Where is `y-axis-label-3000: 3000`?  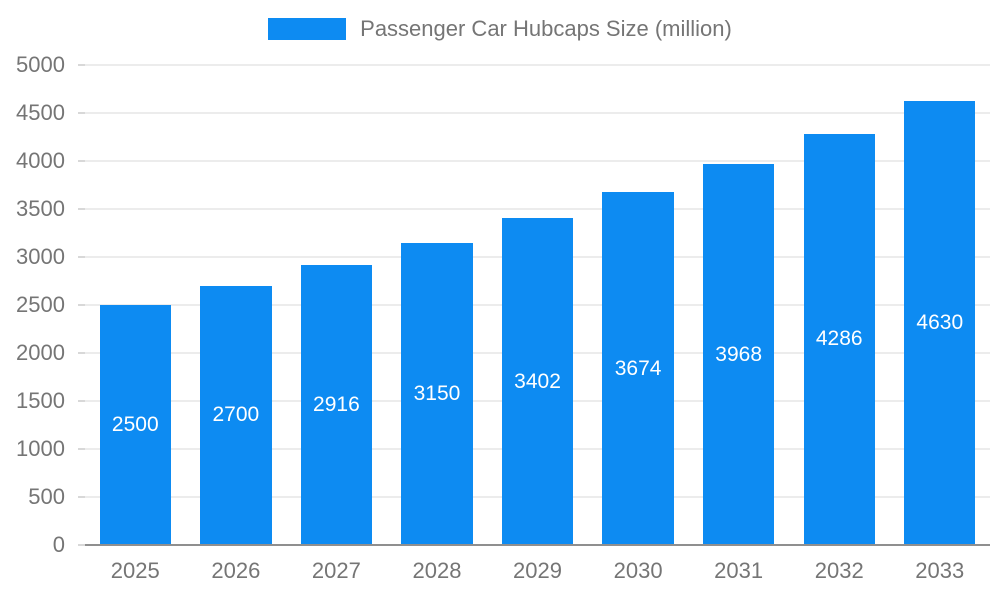 y-axis-label-3000: 3000 is located at coordinates (40, 256).